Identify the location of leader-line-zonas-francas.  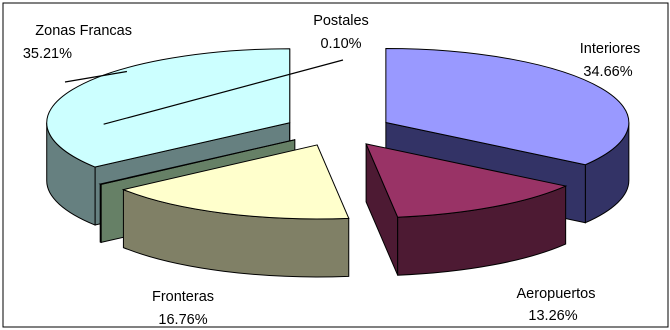
(96, 76).